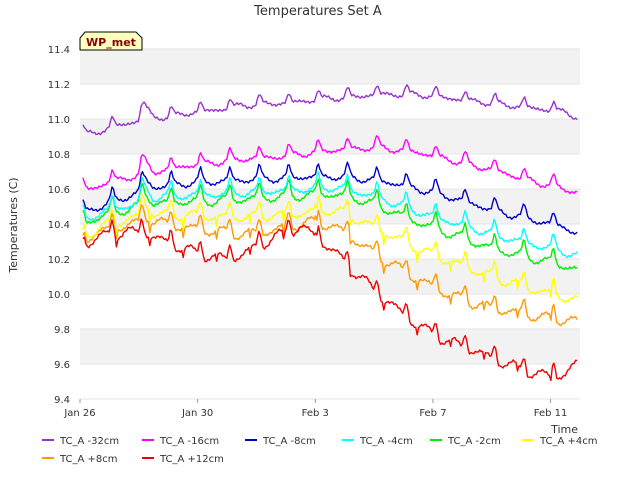 Image resolution: width=640 pixels, height=484 pixels. Describe the element at coordinates (89, 441) in the screenshot. I see `legend-label: TC_A -32cm` at that location.